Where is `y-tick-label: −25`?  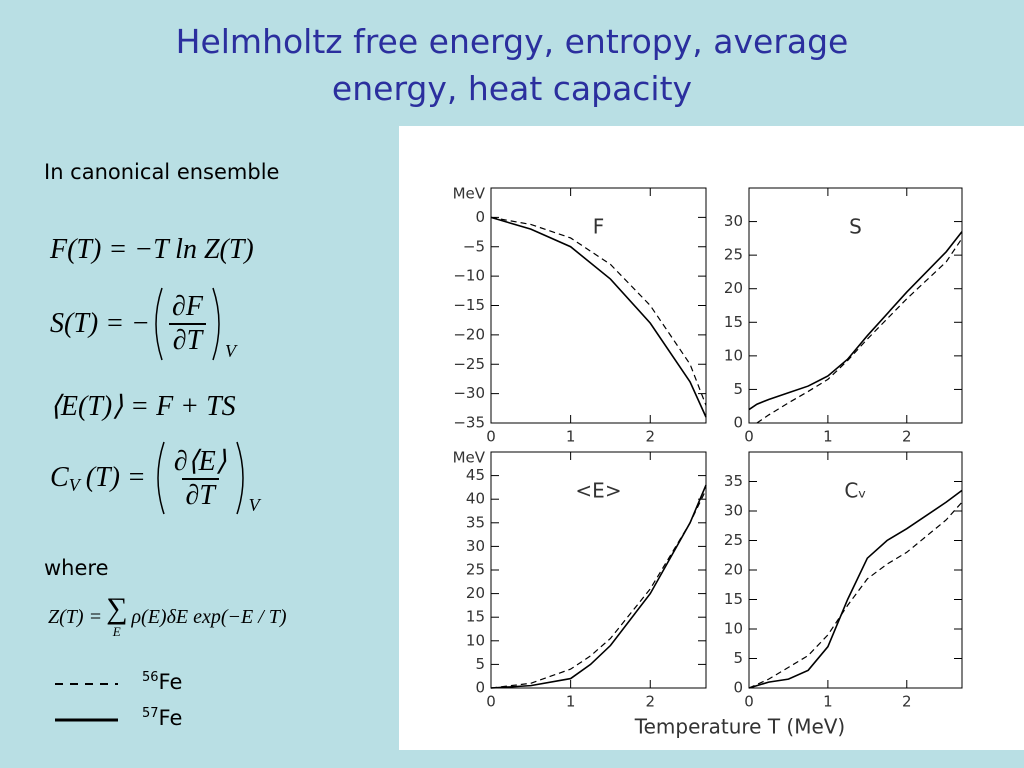
y-tick-label: −25 is located at coordinates (469, 364).